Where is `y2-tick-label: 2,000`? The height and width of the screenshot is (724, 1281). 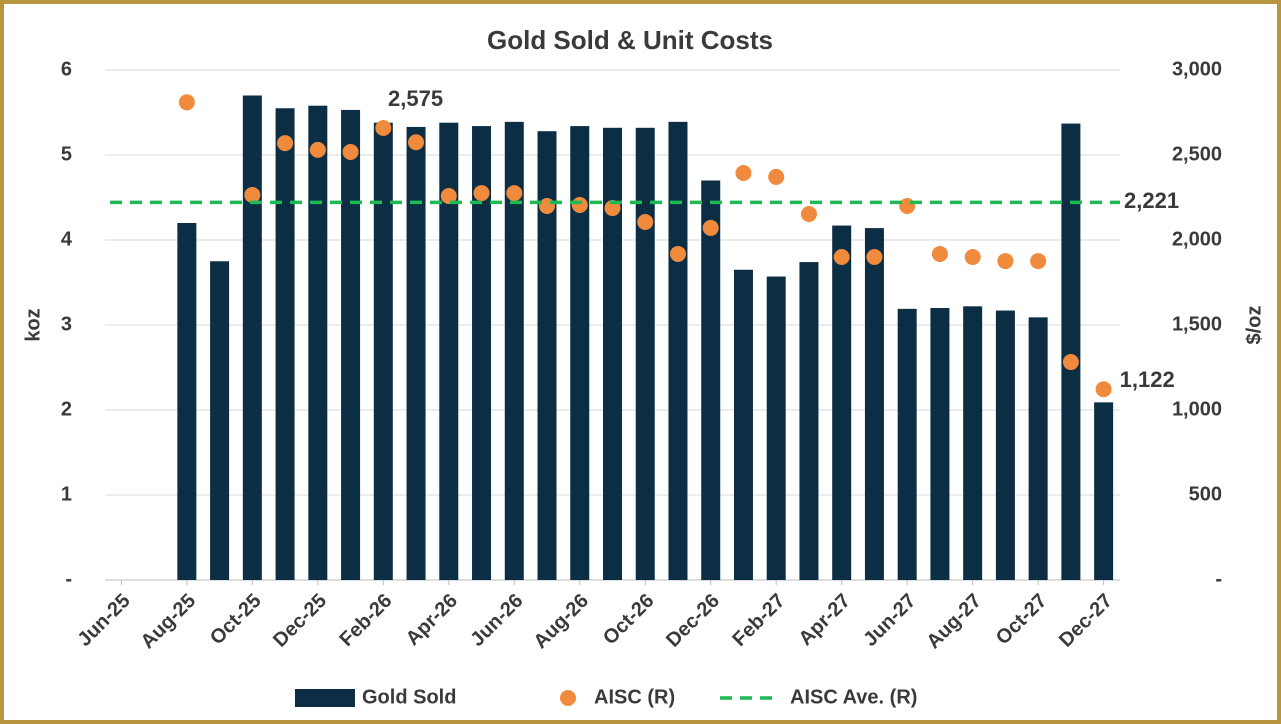
y2-tick-label: 2,000 is located at coordinates (1197, 239).